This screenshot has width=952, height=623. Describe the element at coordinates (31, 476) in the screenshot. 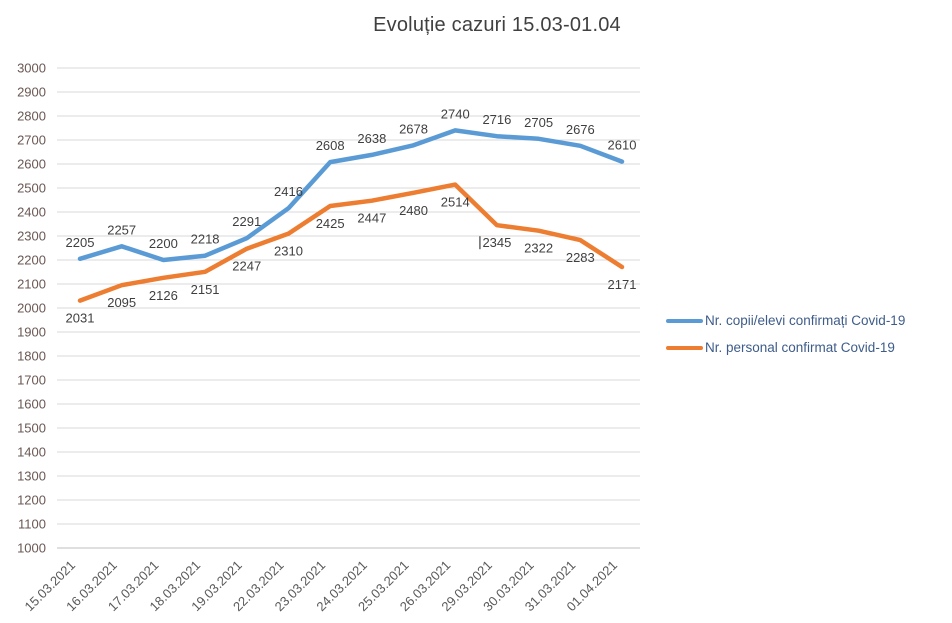

I see `svg-text: 1300` at that location.